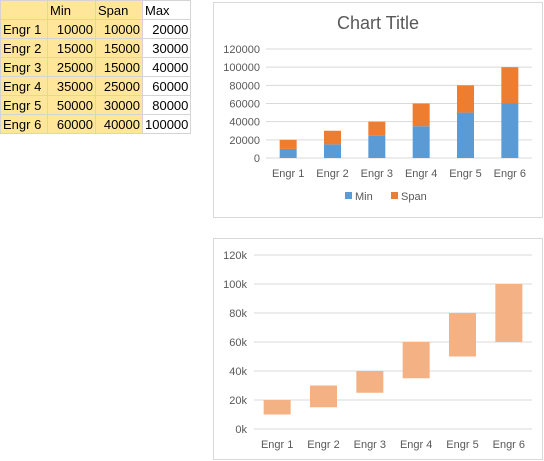 This screenshot has height=461, width=544. I want to click on header-cell-span: Span, so click(119, 10).